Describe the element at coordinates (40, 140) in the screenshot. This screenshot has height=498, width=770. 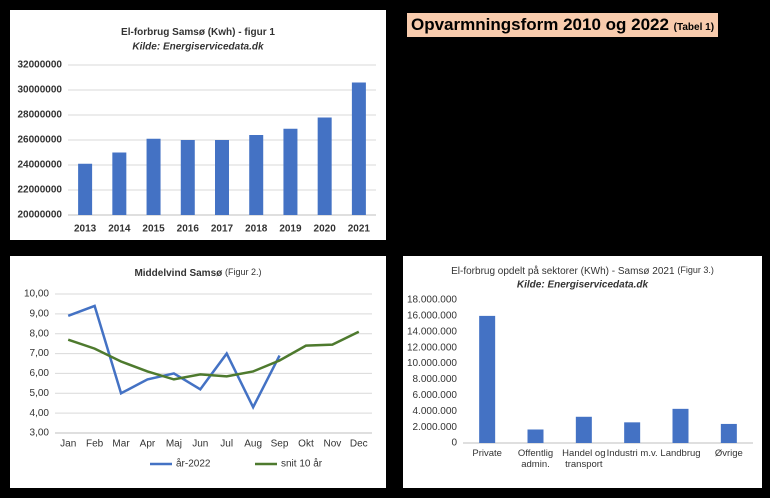
I see `y-tick-label: 26000000` at that location.